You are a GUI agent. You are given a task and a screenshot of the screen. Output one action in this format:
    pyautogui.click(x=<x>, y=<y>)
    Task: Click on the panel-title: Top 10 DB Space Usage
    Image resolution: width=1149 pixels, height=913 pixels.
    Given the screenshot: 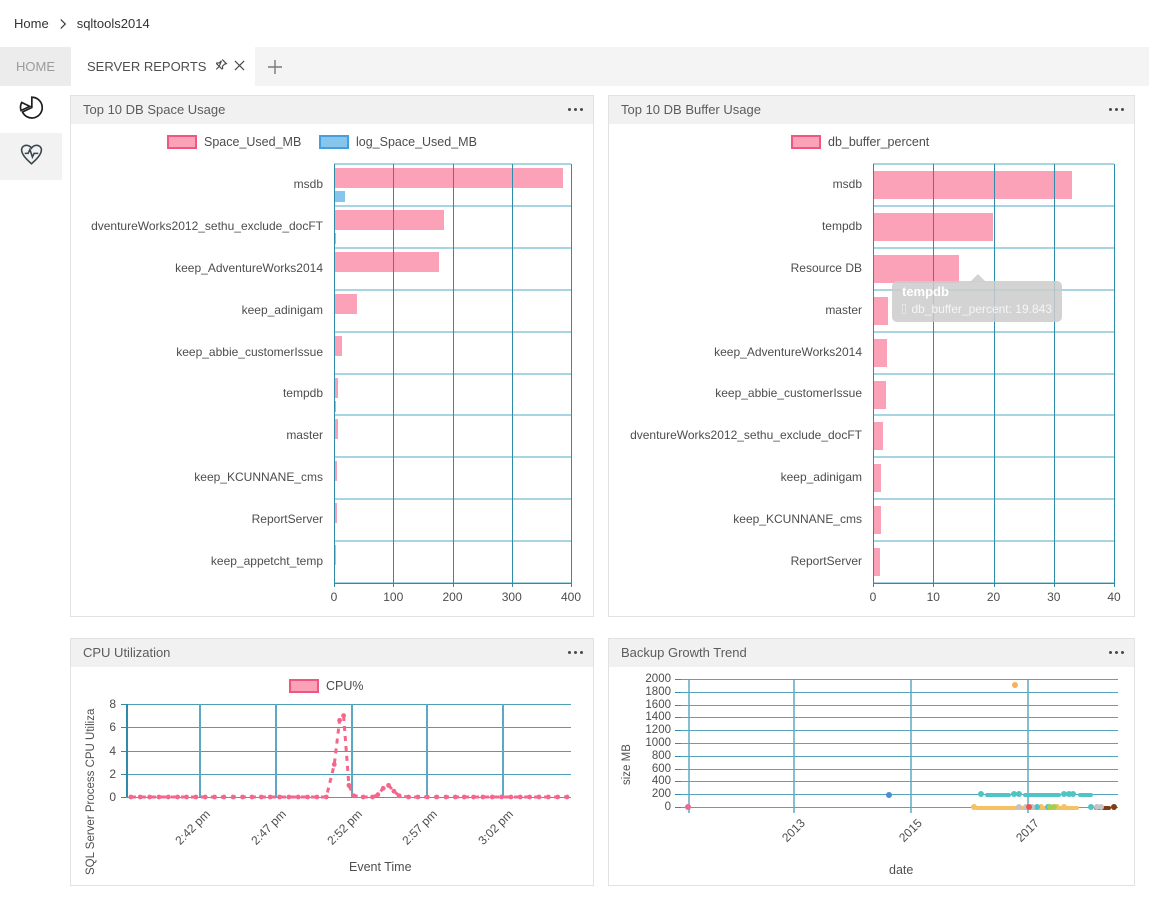 What is the action you would take?
    pyautogui.click(x=154, y=109)
    